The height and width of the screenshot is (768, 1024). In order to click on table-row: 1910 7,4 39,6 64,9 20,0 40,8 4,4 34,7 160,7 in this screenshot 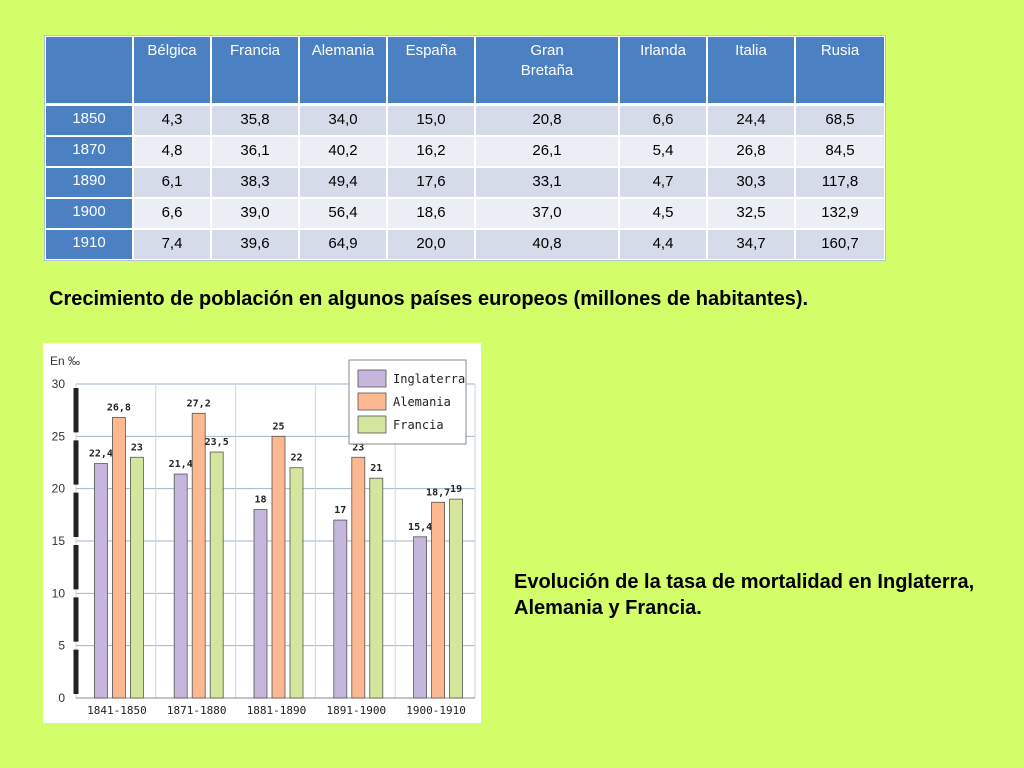, I will do `click(465, 244)`.